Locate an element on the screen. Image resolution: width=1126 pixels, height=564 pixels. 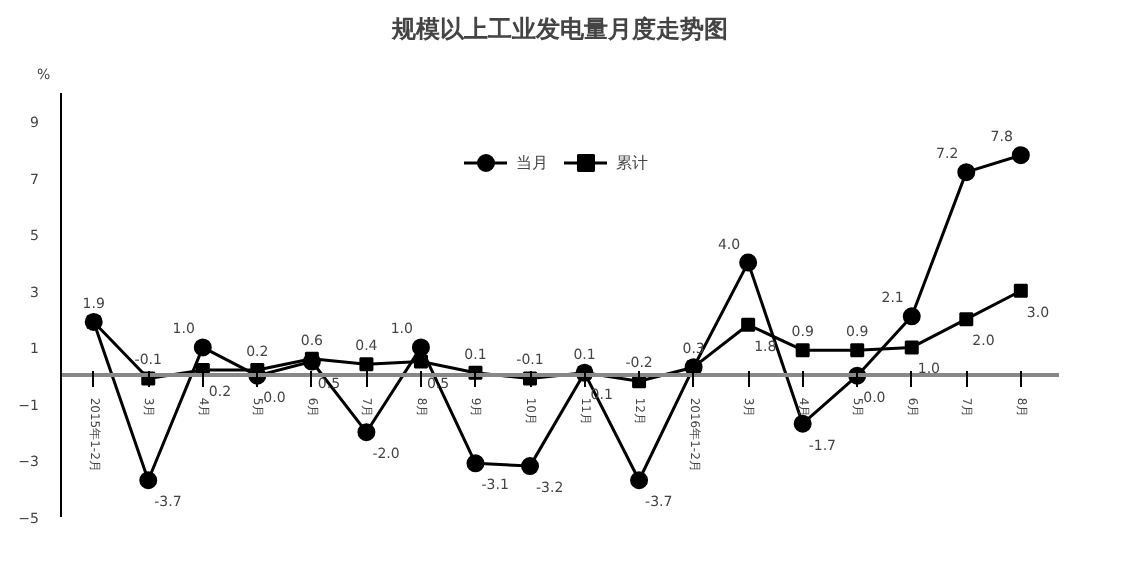
legend-label: 累计 is located at coordinates (633, 162).